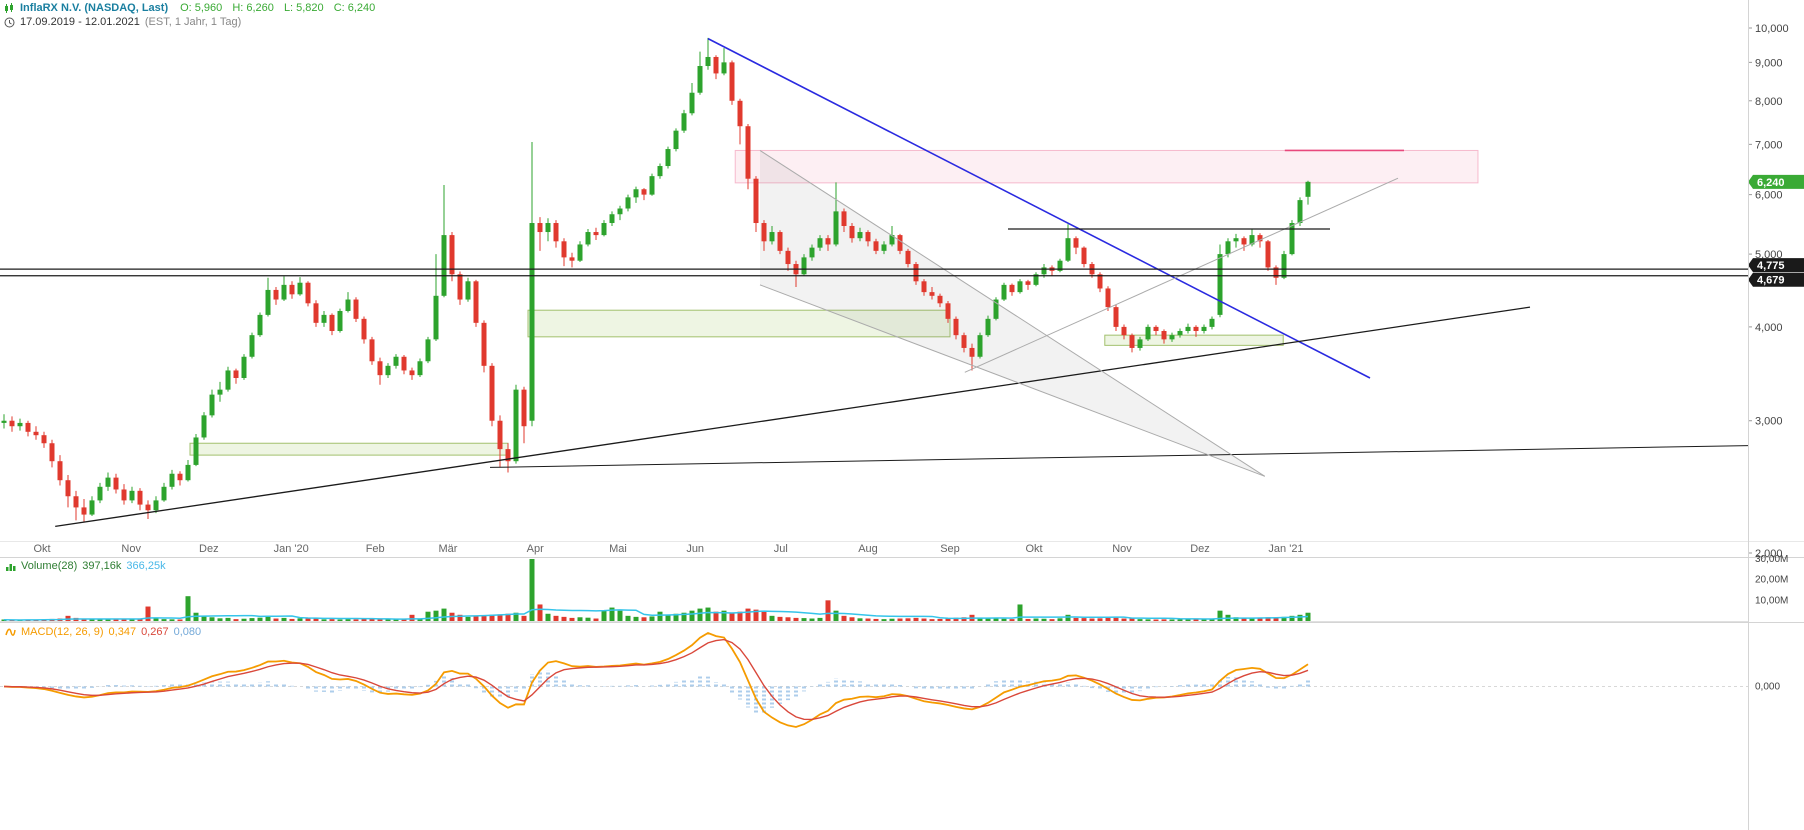 This screenshot has height=830, width=1804. I want to click on svg-text: Jun, so click(695, 549).